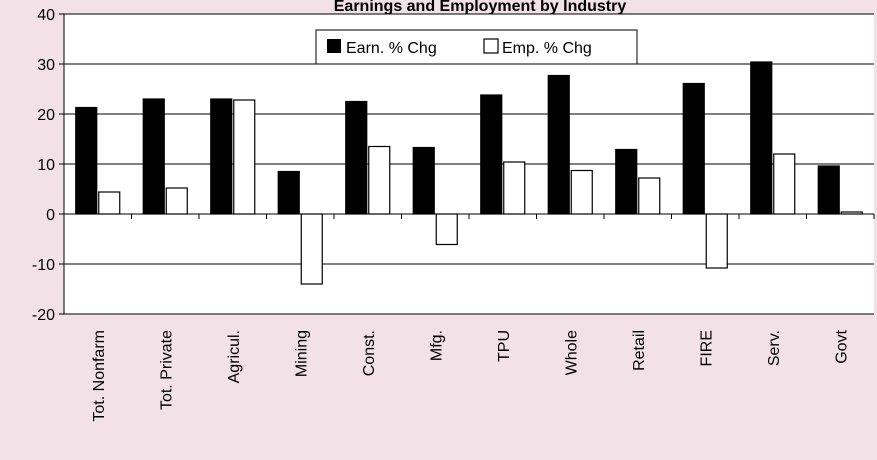  What do you see at coordinates (436, 345) in the screenshot?
I see `x-tick-label: Mfg.` at bounding box center [436, 345].